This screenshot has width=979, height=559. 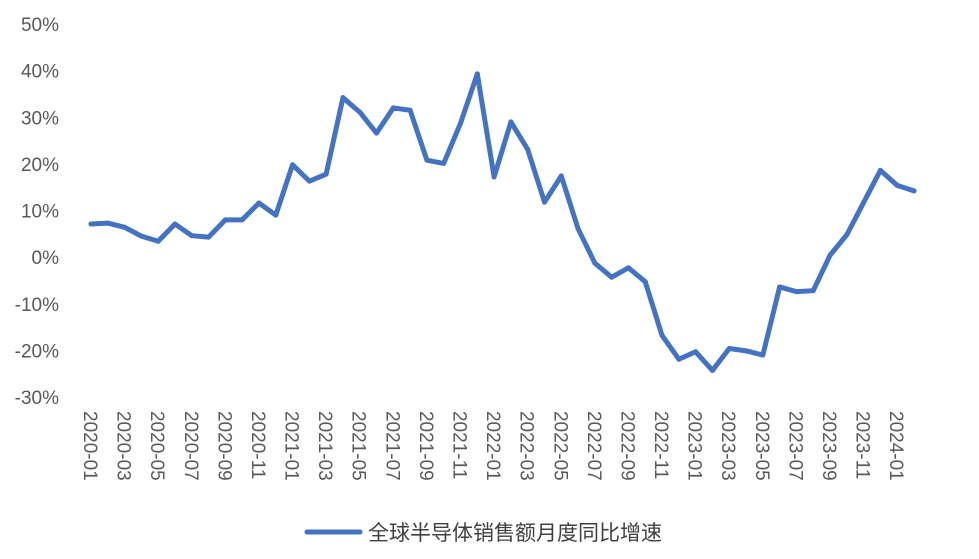 What do you see at coordinates (46, 258) in the screenshot?
I see `y-tick-label: 0%` at bounding box center [46, 258].